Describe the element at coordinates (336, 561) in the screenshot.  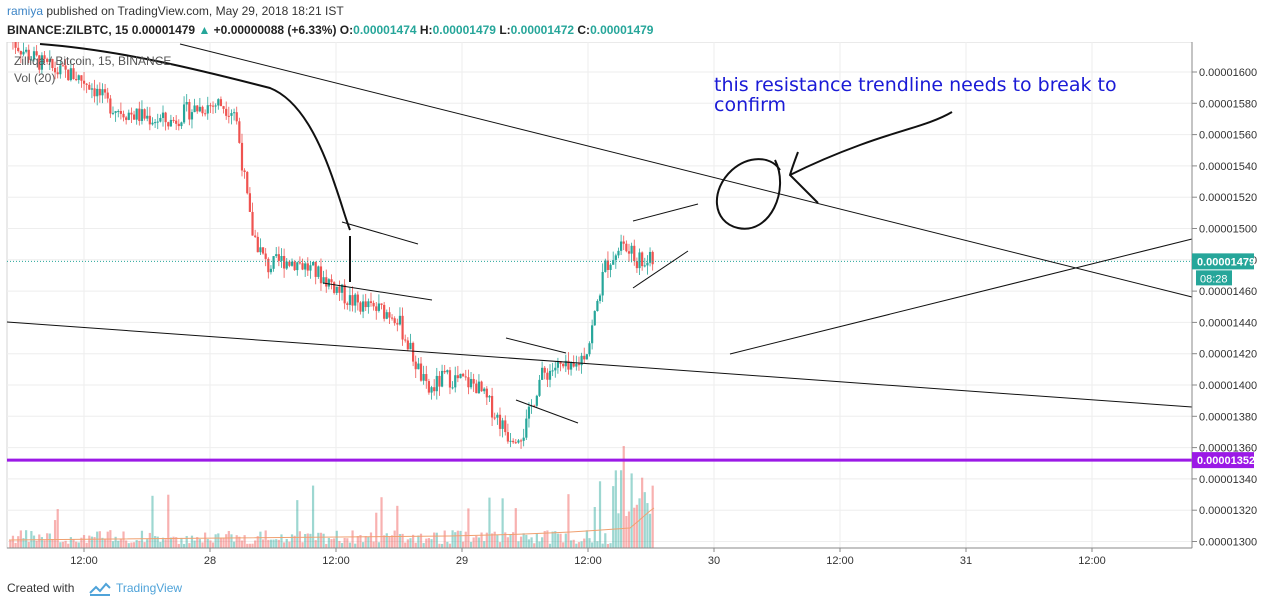
I see `x-tick-label: 12:00` at that location.